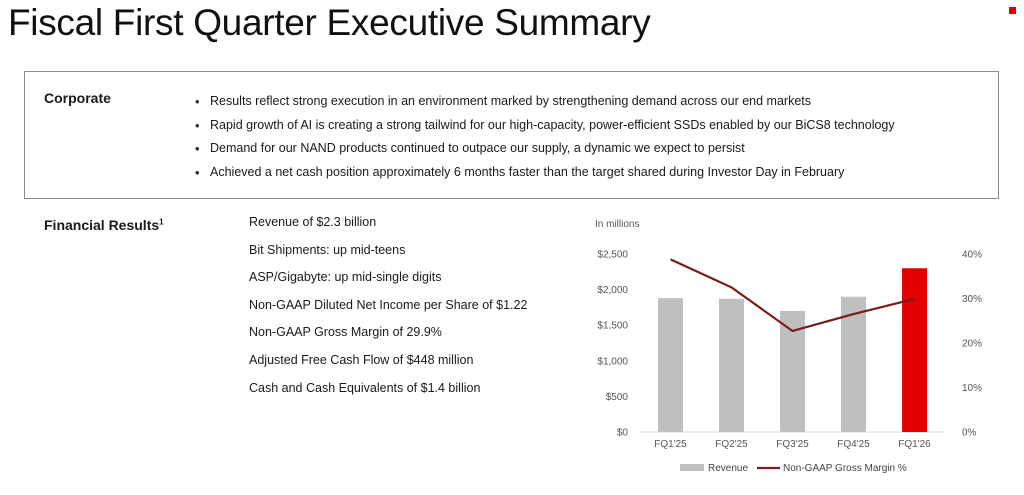  I want to click on x-tick-label: FQ3'25, so click(792, 444).